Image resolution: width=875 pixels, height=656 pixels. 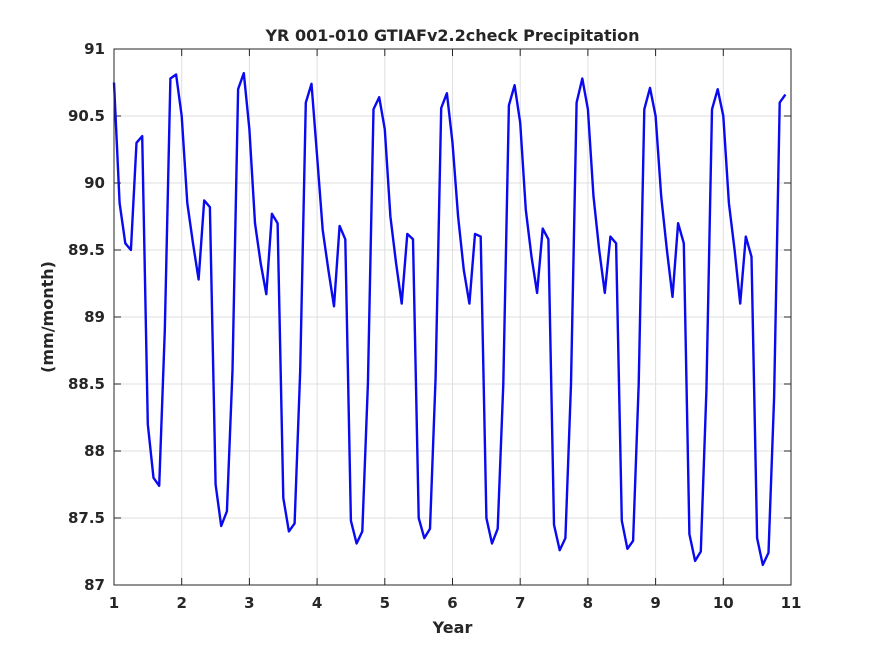 What do you see at coordinates (249, 603) in the screenshot?
I see `x-tick-label: 3` at bounding box center [249, 603].